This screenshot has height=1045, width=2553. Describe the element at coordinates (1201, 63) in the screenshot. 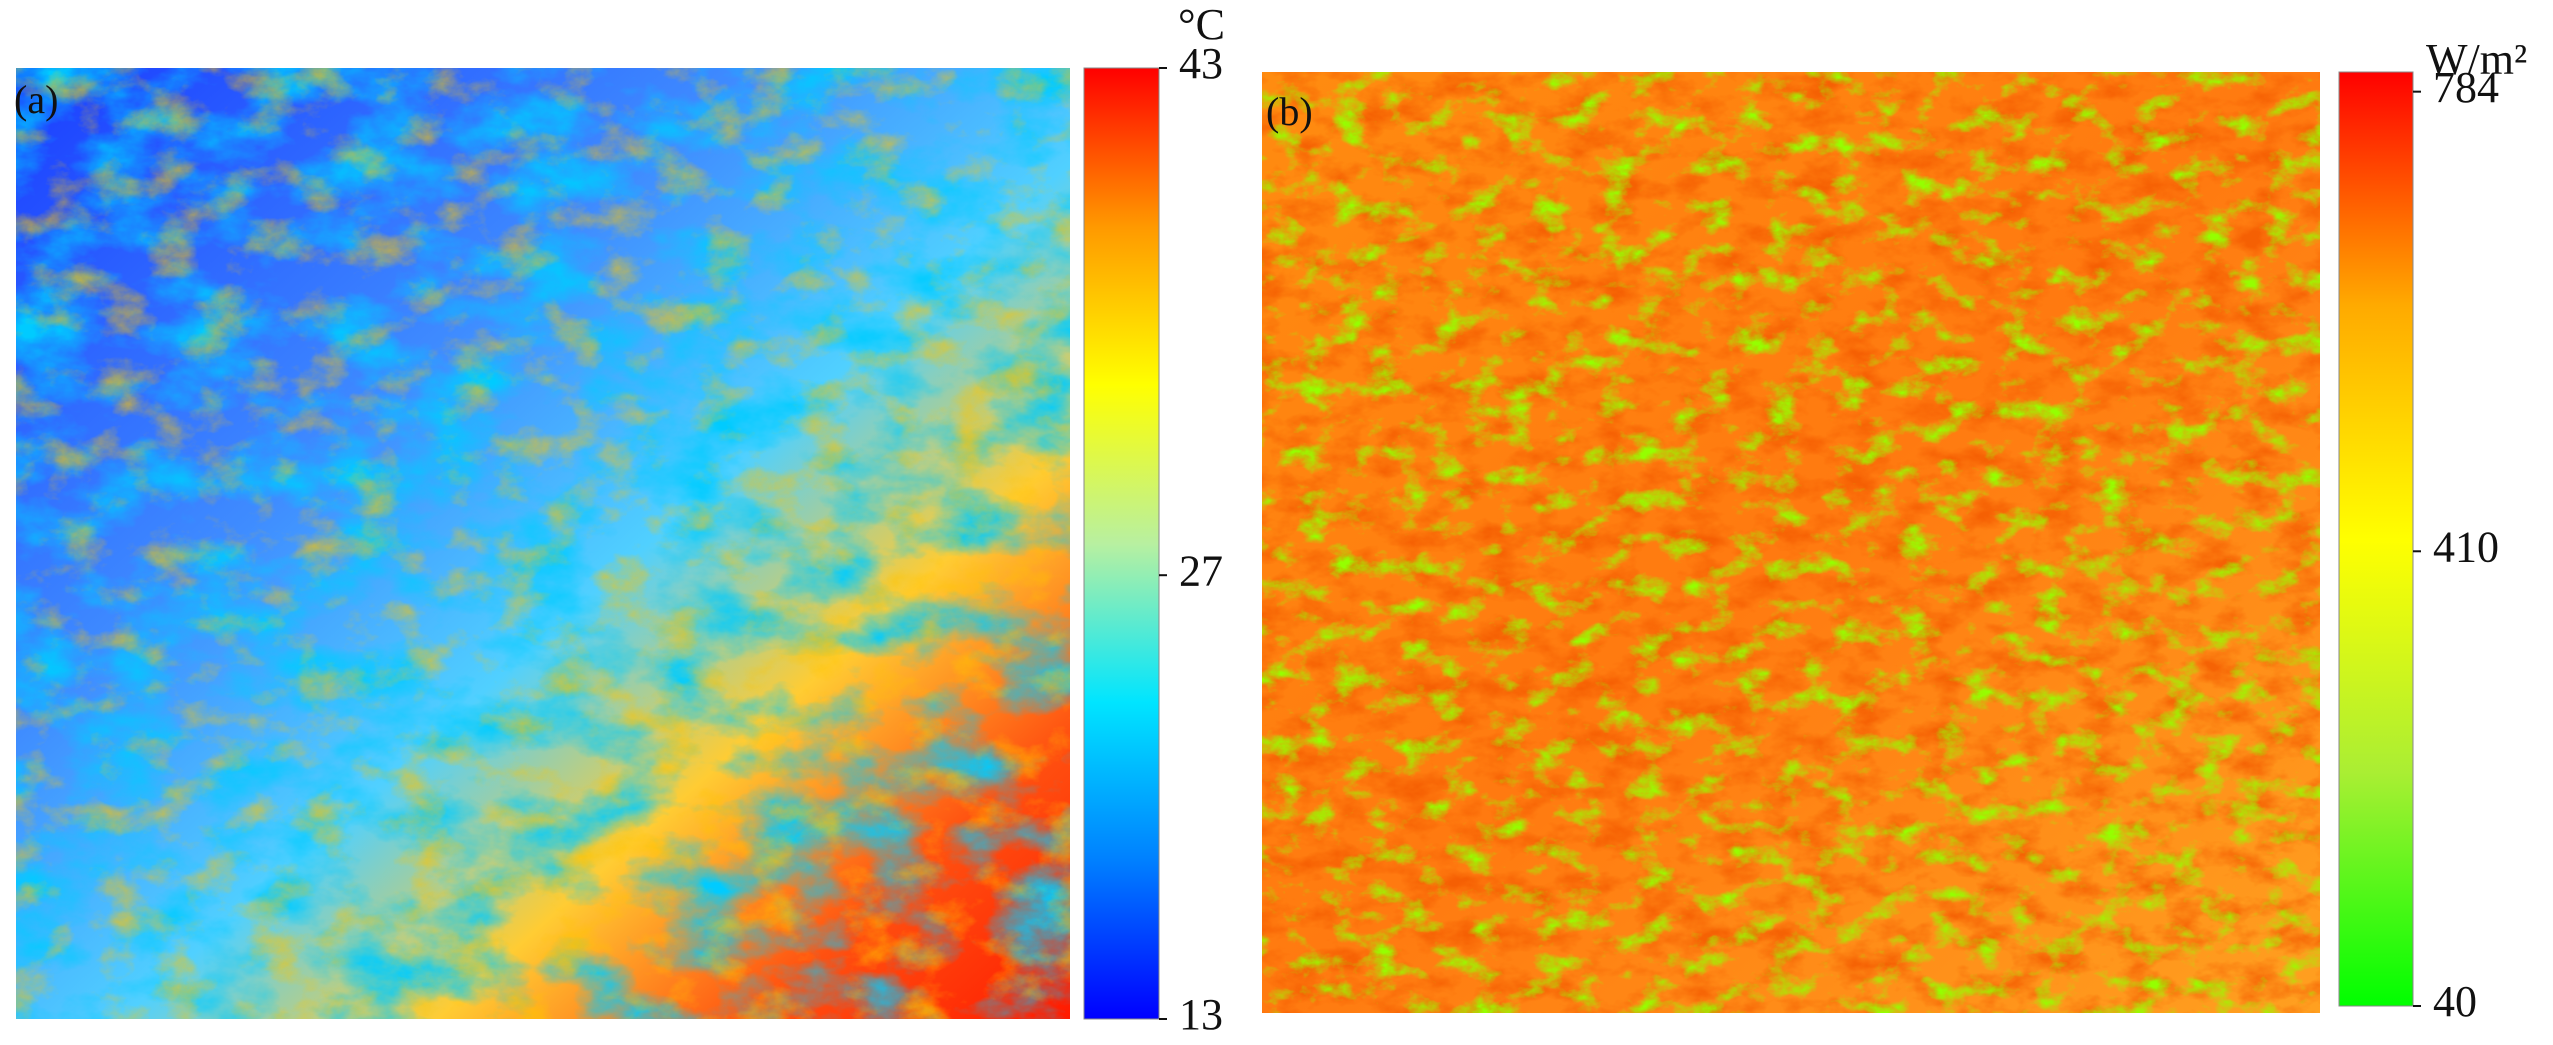

I see `colorbar-tick-label: 43` at that location.